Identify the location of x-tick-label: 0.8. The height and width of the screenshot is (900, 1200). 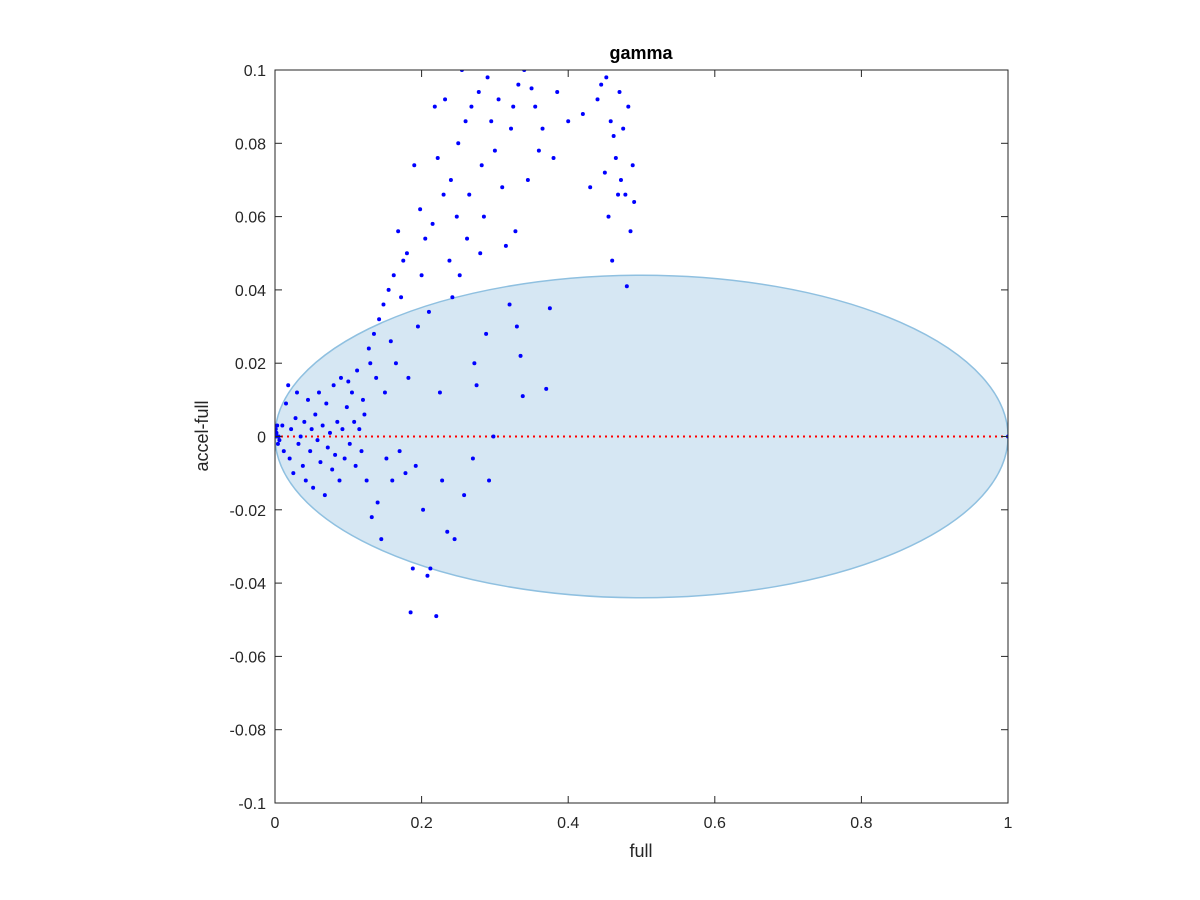
(861, 823).